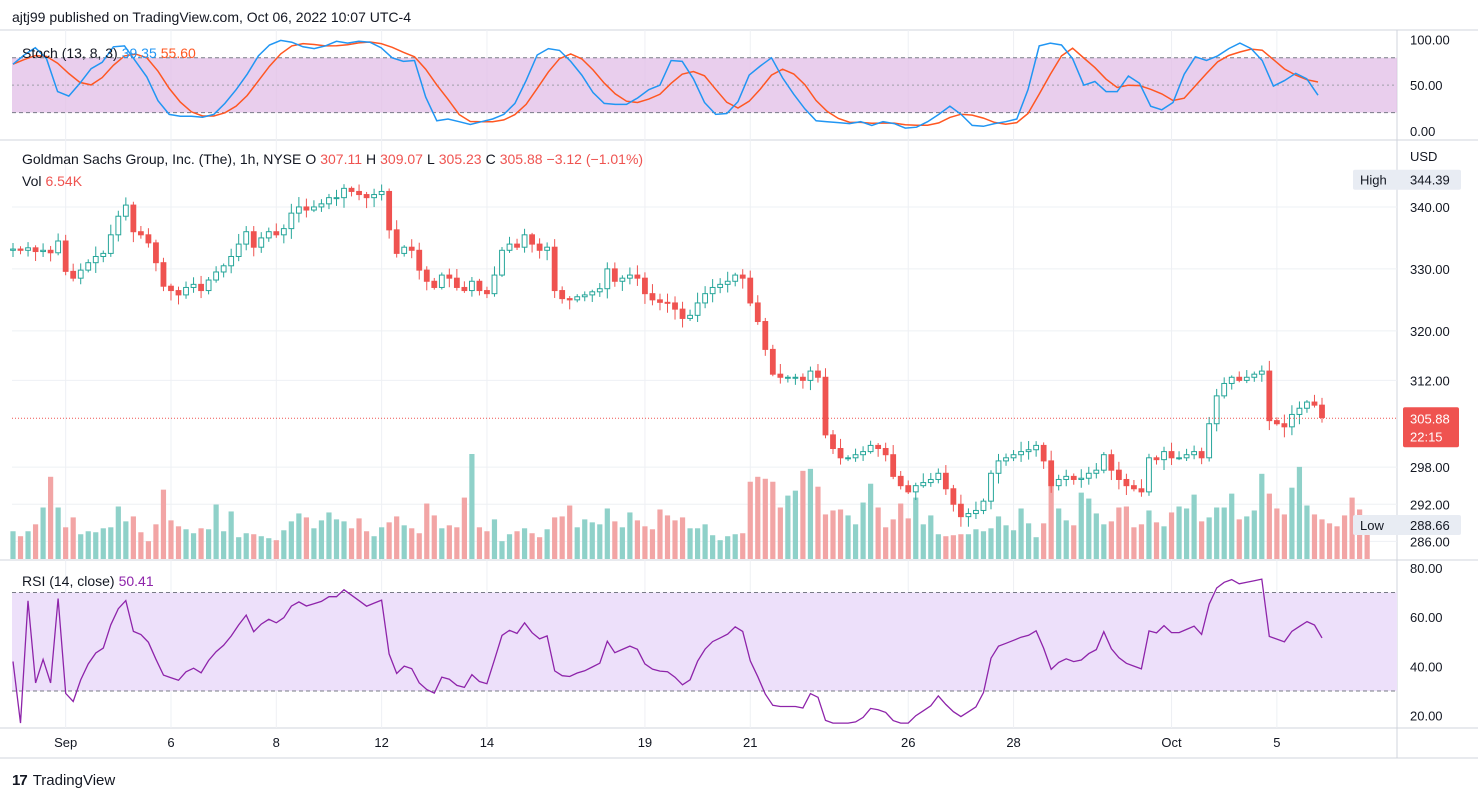  What do you see at coordinates (665, 83) in the screenshot?
I see `stoch-d-line` at bounding box center [665, 83].